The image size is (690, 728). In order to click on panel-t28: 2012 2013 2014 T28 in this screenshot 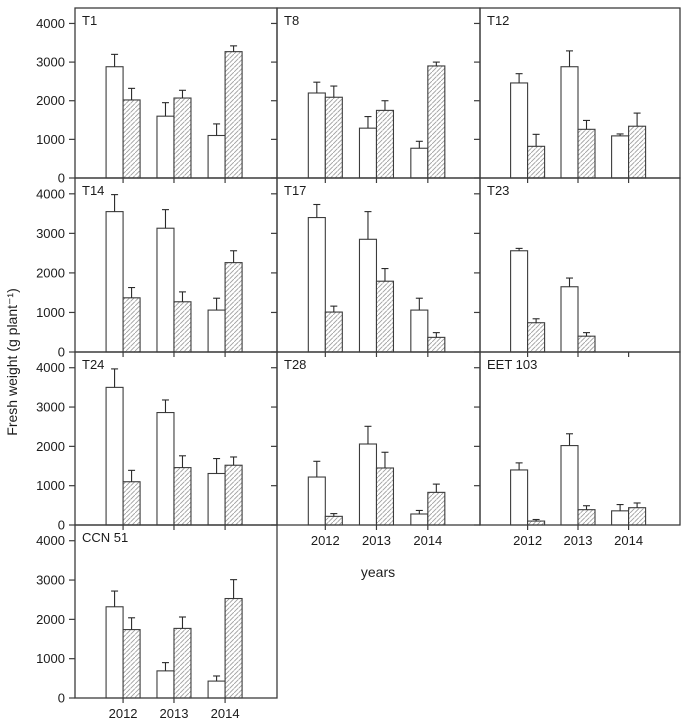, I will do `click(376, 449)`.